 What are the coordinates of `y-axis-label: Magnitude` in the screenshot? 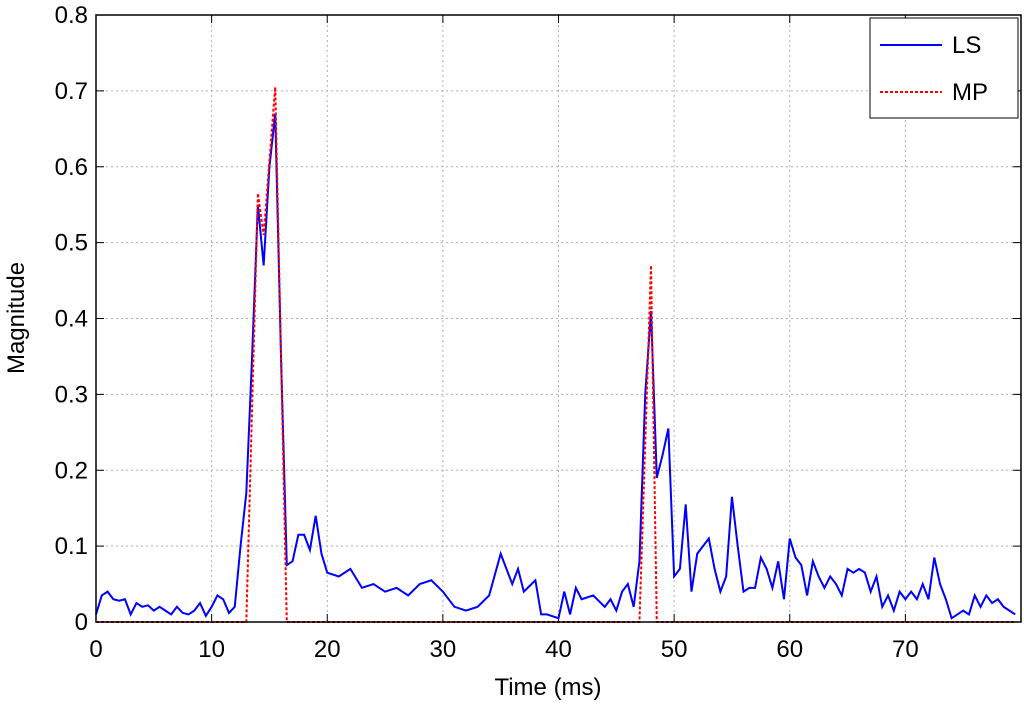 It's located at (16, 318).